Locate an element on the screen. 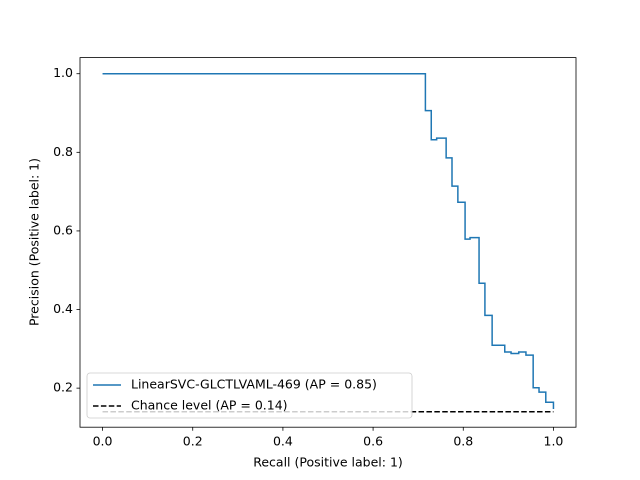  x-tick-label: 0.0 is located at coordinates (103, 441).